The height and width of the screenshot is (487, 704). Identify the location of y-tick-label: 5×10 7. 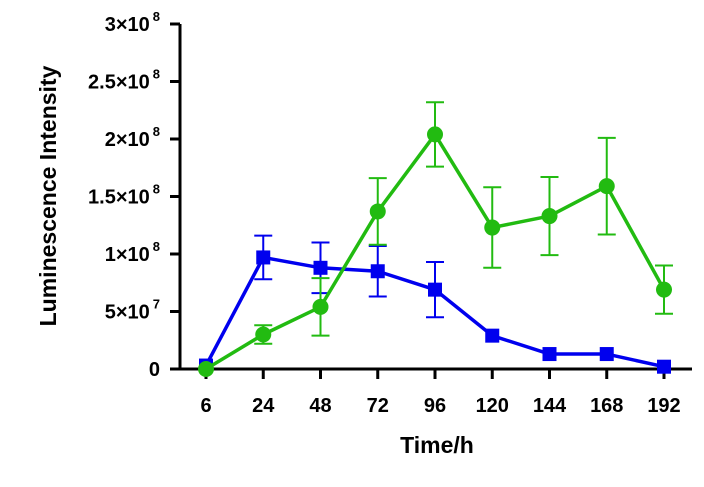
(132, 310).